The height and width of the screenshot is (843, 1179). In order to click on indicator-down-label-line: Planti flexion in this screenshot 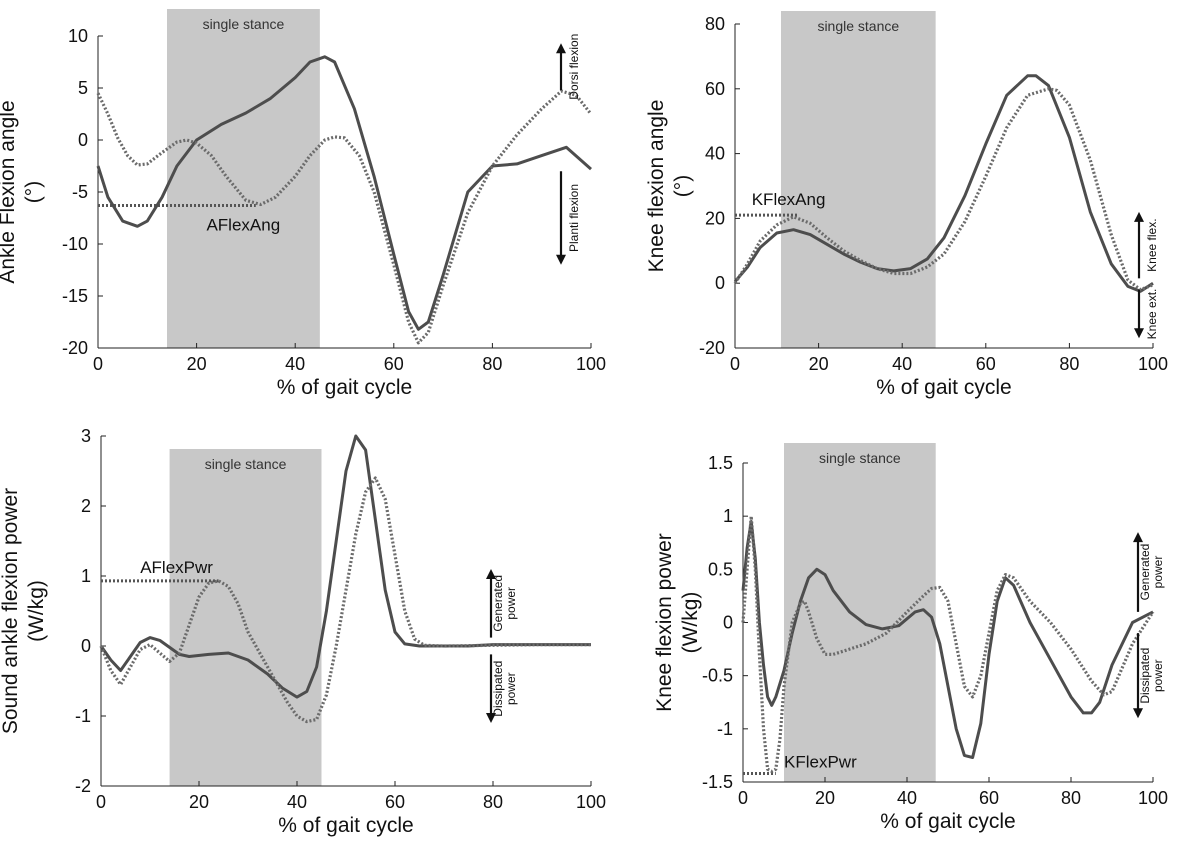, I will do `click(574, 218)`.